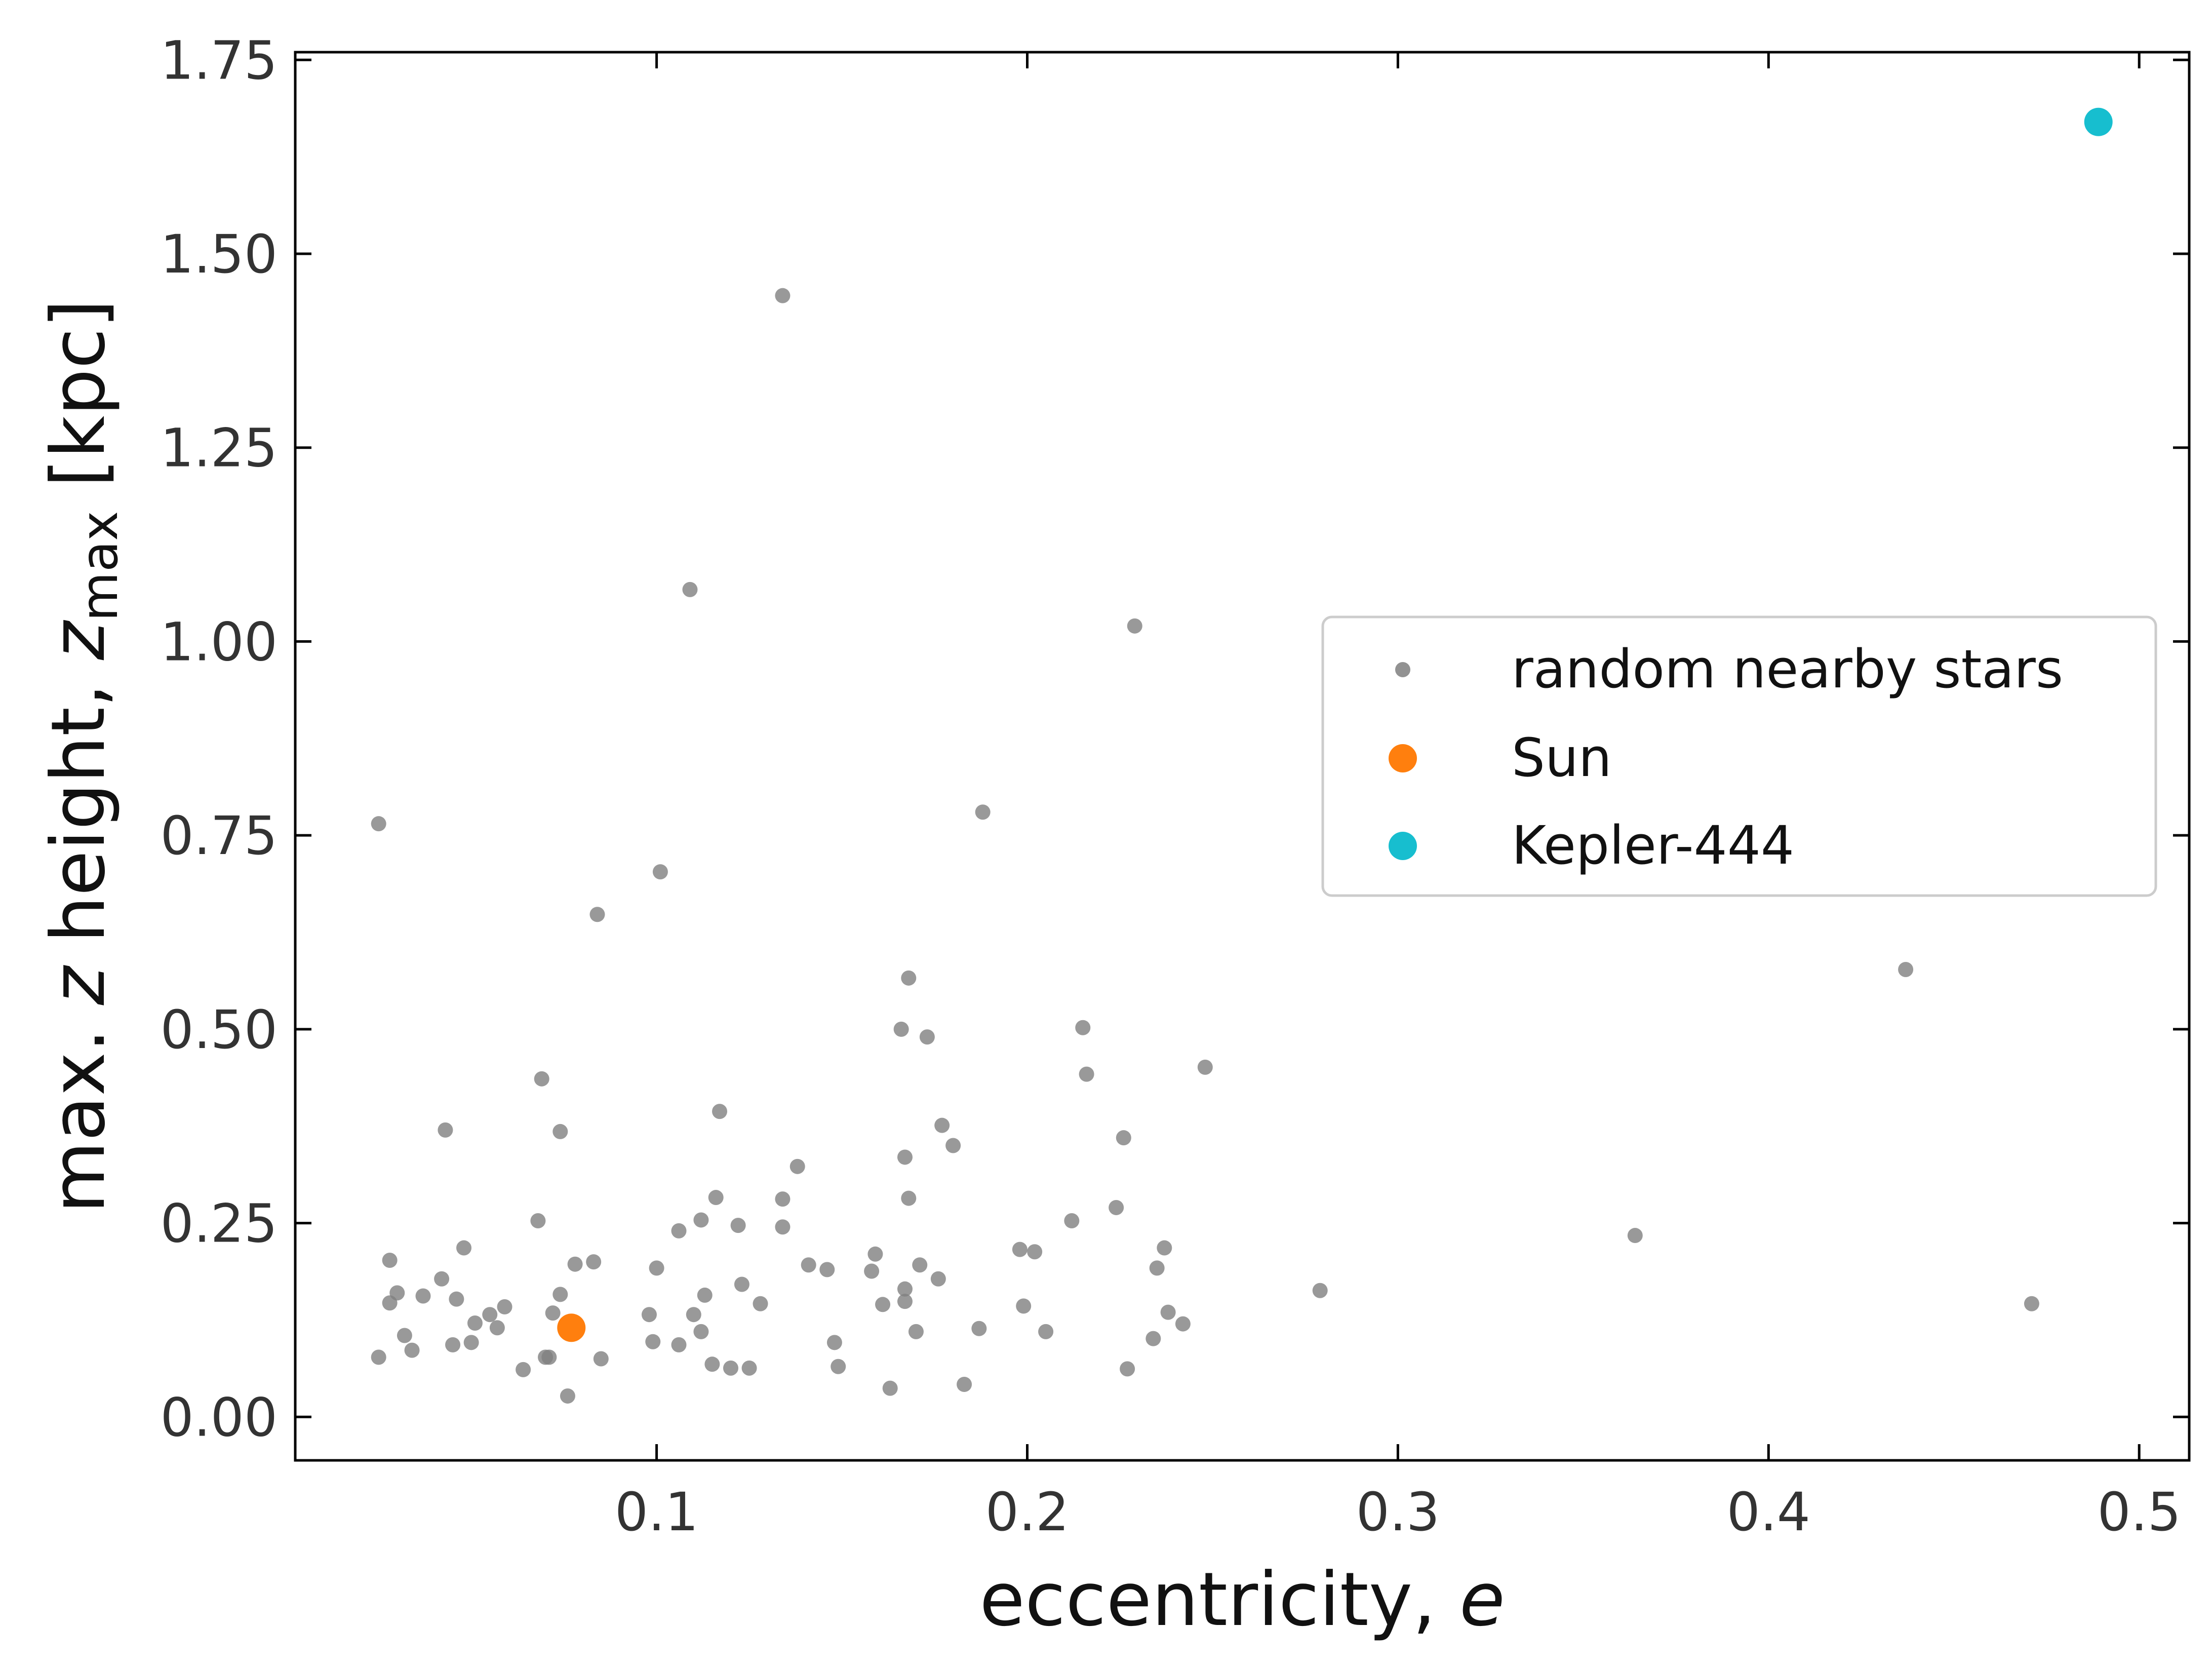  Describe the element at coordinates (1787, 669) in the screenshot. I see `legend-label-random-nearby-stars: random nearby stars` at that location.